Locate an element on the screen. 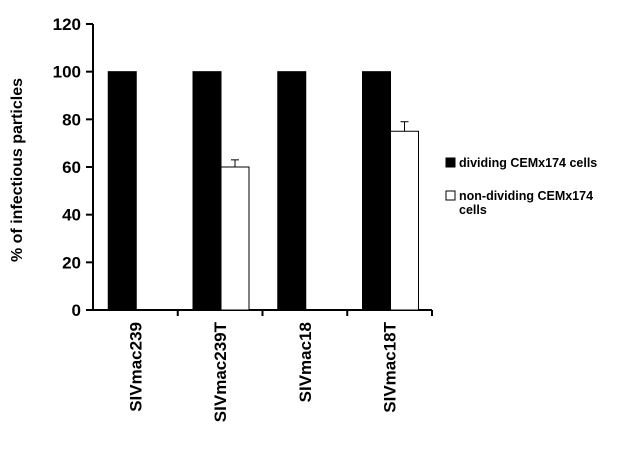 The width and height of the screenshot is (643, 451). legend-label-dividing: dividing CEMx174 cells is located at coordinates (528, 163).